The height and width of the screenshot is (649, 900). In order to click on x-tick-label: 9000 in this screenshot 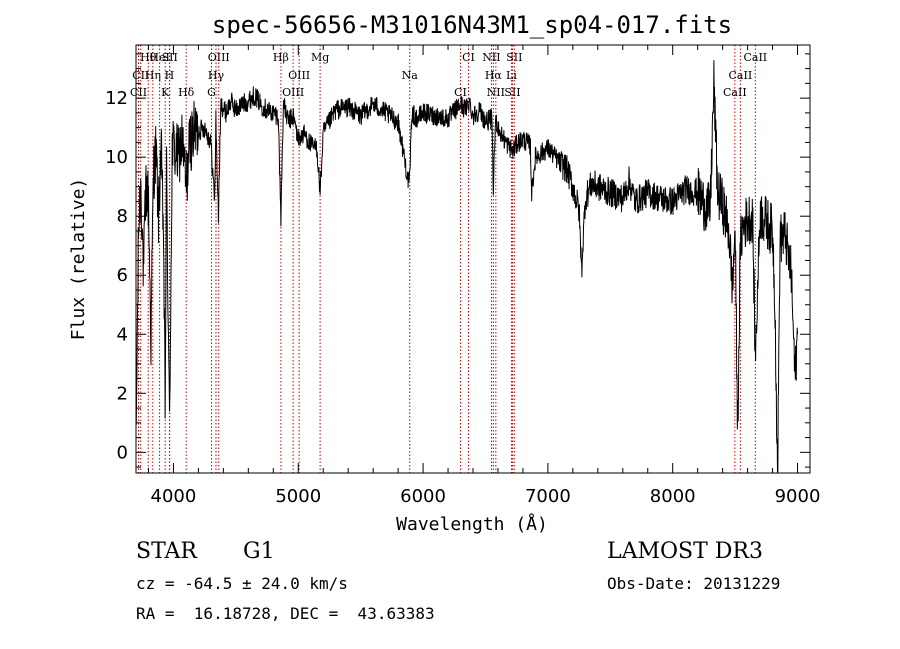, I will do `click(798, 496)`.